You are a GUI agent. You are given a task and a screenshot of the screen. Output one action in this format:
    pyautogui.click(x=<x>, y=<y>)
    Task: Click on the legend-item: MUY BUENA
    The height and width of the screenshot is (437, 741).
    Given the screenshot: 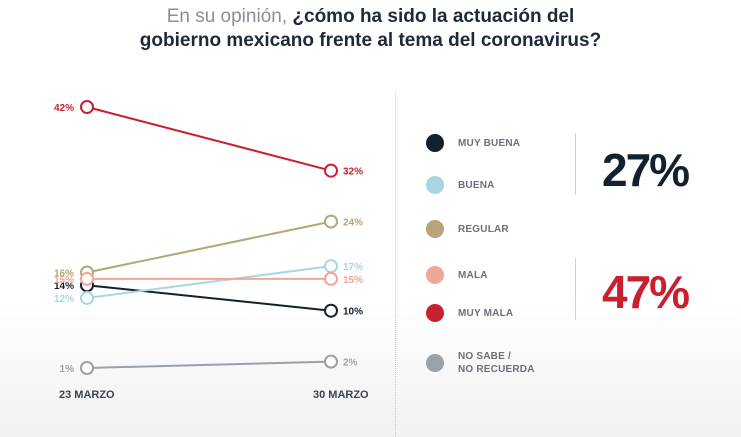 What is the action you would take?
    pyautogui.click(x=473, y=143)
    